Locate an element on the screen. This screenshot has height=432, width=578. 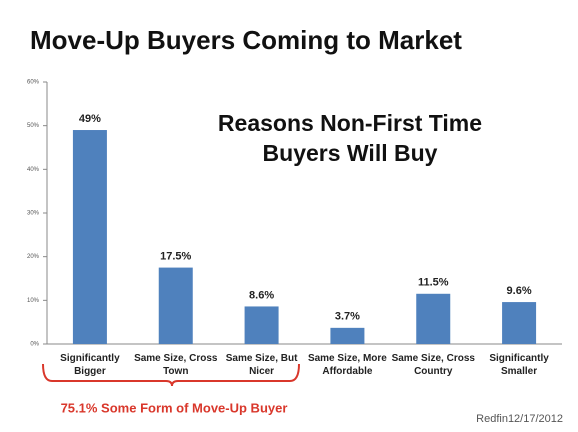
annotation: 75.1% Some Form of Move-Up Buyer is located at coordinates (174, 407).